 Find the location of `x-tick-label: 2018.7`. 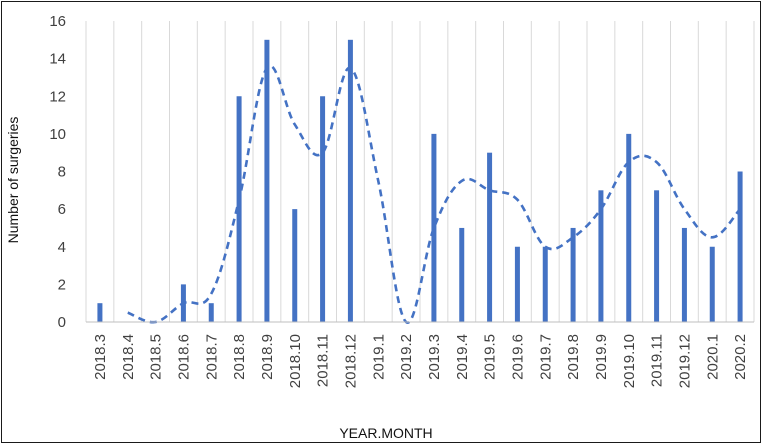

x-tick-label: 2018.7 is located at coordinates (211, 357).